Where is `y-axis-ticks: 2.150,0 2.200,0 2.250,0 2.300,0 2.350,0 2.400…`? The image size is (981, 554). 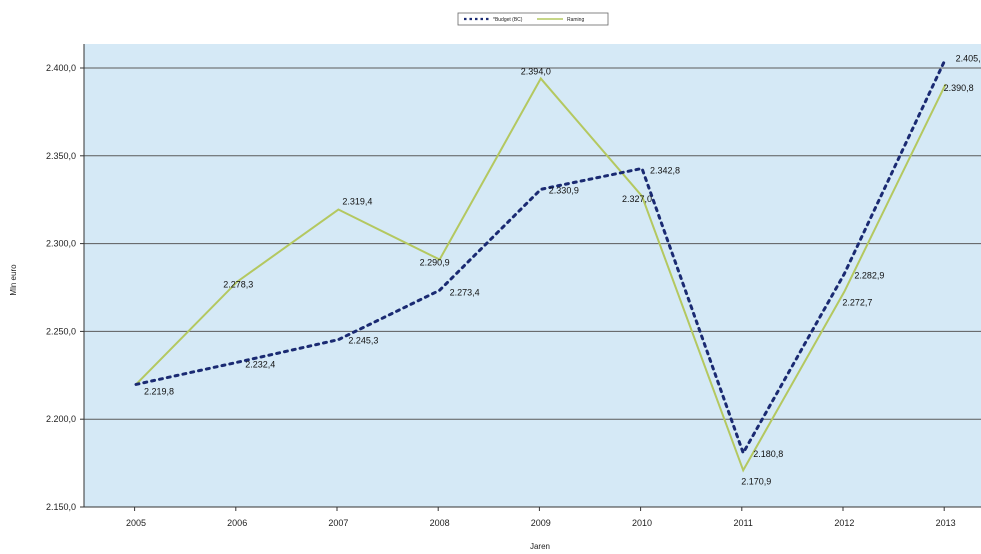
y-axis-ticks: 2.150,0 2.200,0 2.250,0 2.300,0 2.350,0 2.400… is located at coordinates (65, 287).